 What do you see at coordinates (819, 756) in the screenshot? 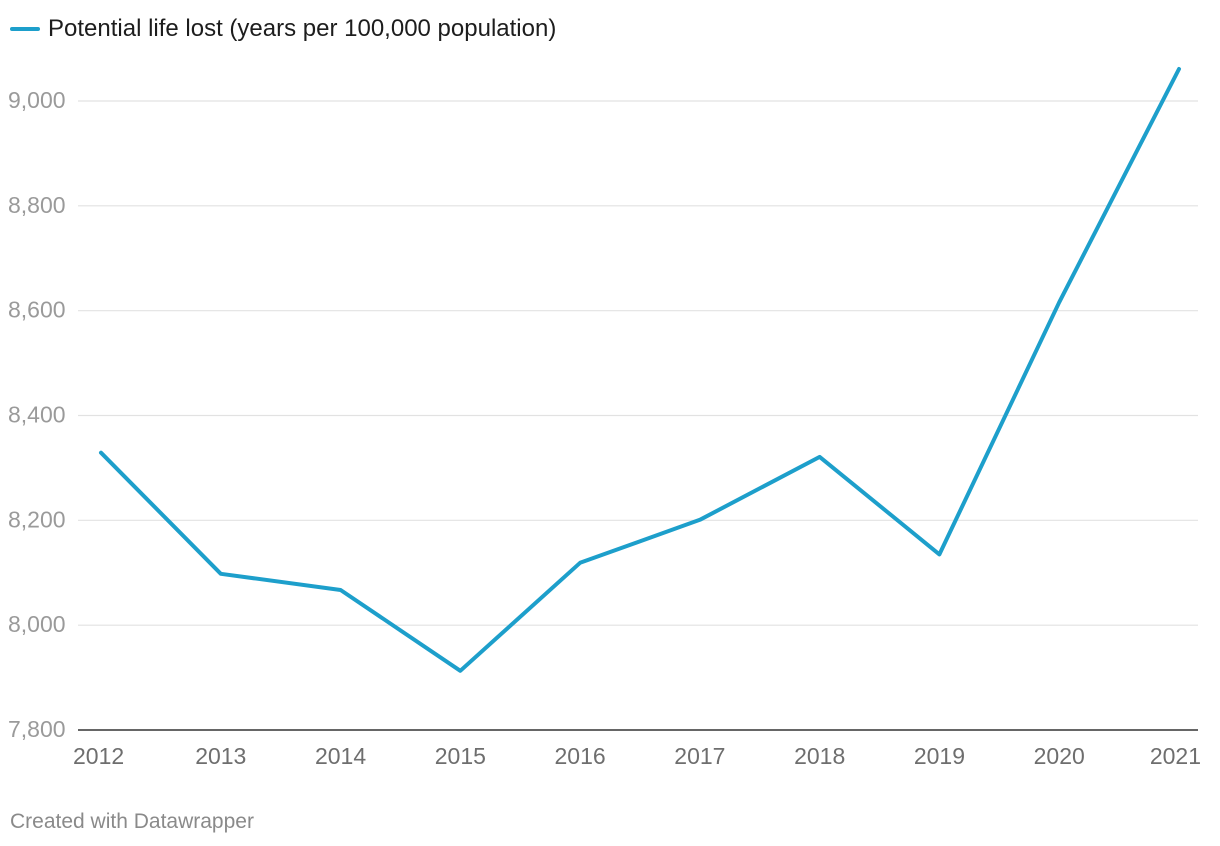
I see `x-tick-label: 2018` at bounding box center [819, 756].